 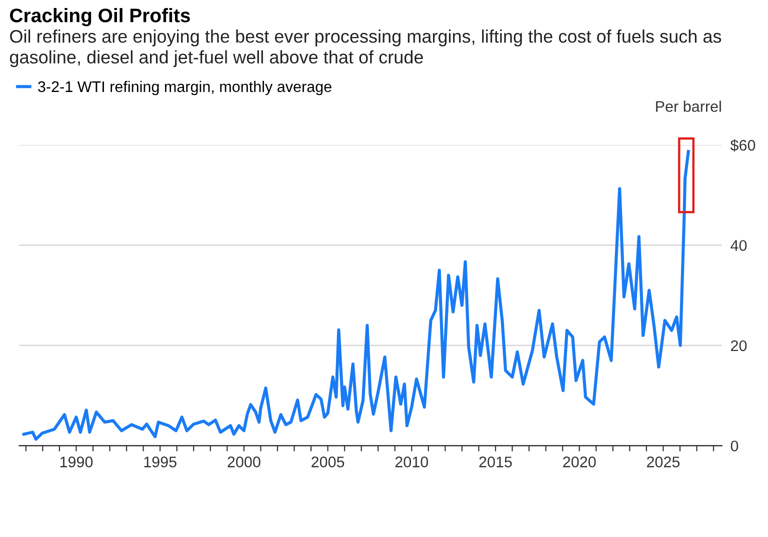 What do you see at coordinates (76, 462) in the screenshot?
I see `x-tick-label: 1990` at bounding box center [76, 462].